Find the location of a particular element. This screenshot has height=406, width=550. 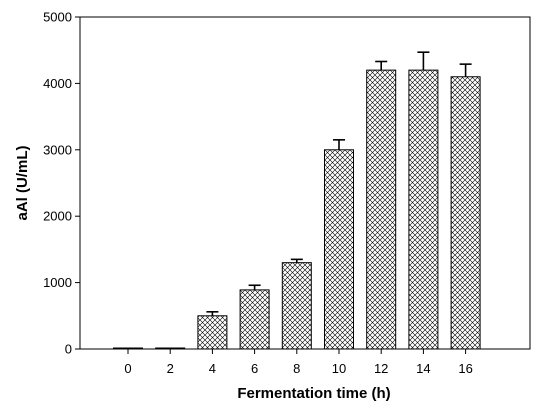

x-axis-title: Fermentation time (h) is located at coordinates (313, 393).